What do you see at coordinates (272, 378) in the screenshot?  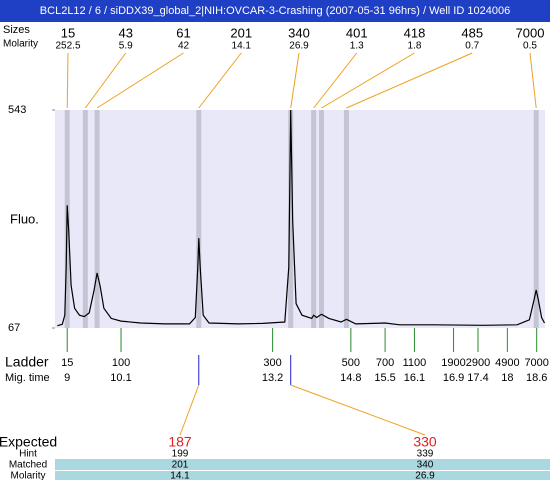 I see `ladder-mig-time: 13.2` at bounding box center [272, 378].